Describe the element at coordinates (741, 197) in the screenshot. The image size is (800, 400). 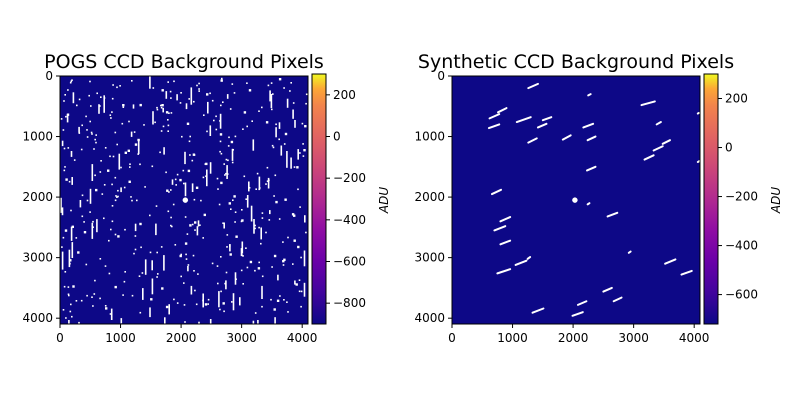
I see `colorbar-tick-label: −200` at that location.